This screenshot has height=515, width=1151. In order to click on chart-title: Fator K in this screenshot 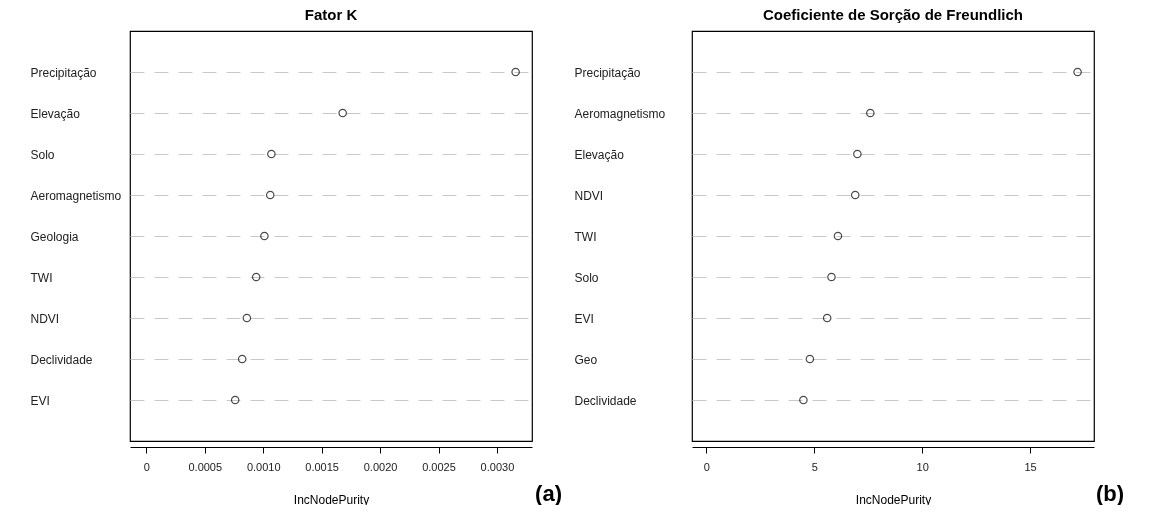, I will do `click(331, 14)`.